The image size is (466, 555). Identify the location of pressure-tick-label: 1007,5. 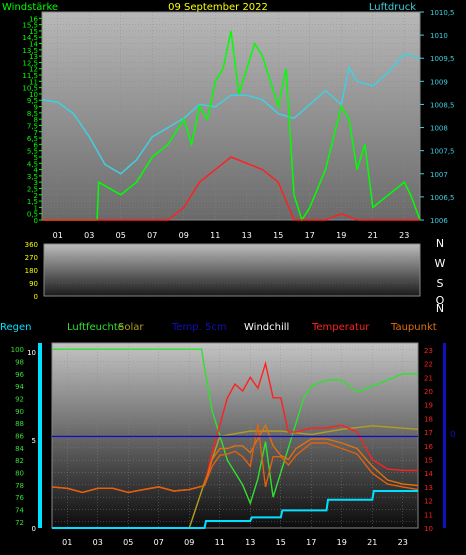
(442, 152).